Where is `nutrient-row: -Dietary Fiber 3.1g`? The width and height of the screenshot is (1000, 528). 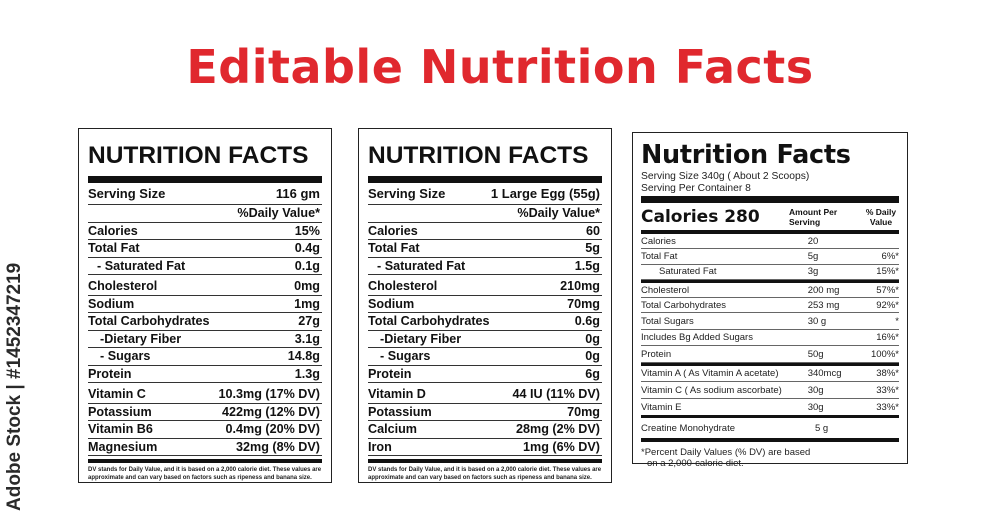 nutrient-row: -Dietary Fiber 3.1g is located at coordinates (205, 339).